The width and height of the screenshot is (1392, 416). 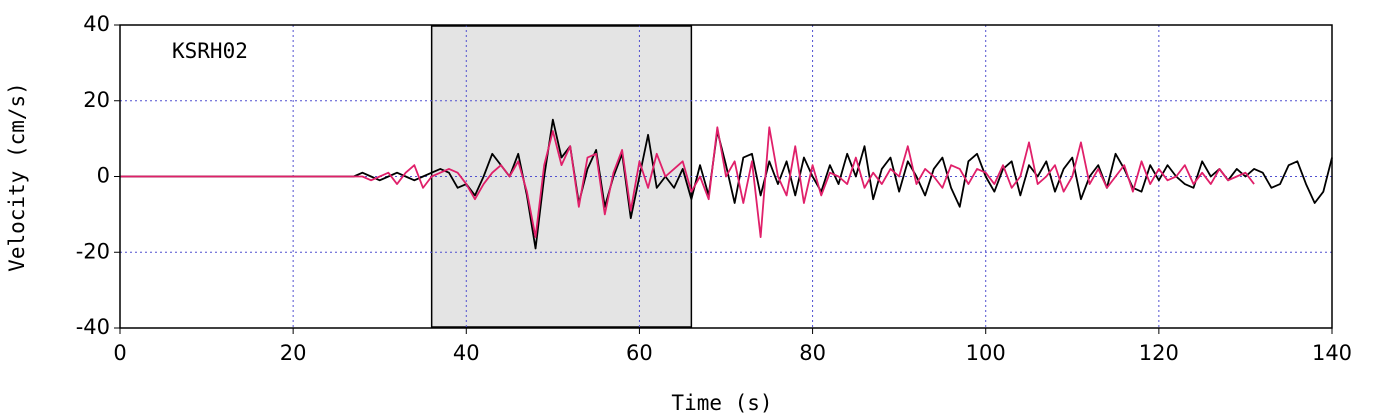 What do you see at coordinates (466, 353) in the screenshot?
I see `x-tick-label: 40` at bounding box center [466, 353].